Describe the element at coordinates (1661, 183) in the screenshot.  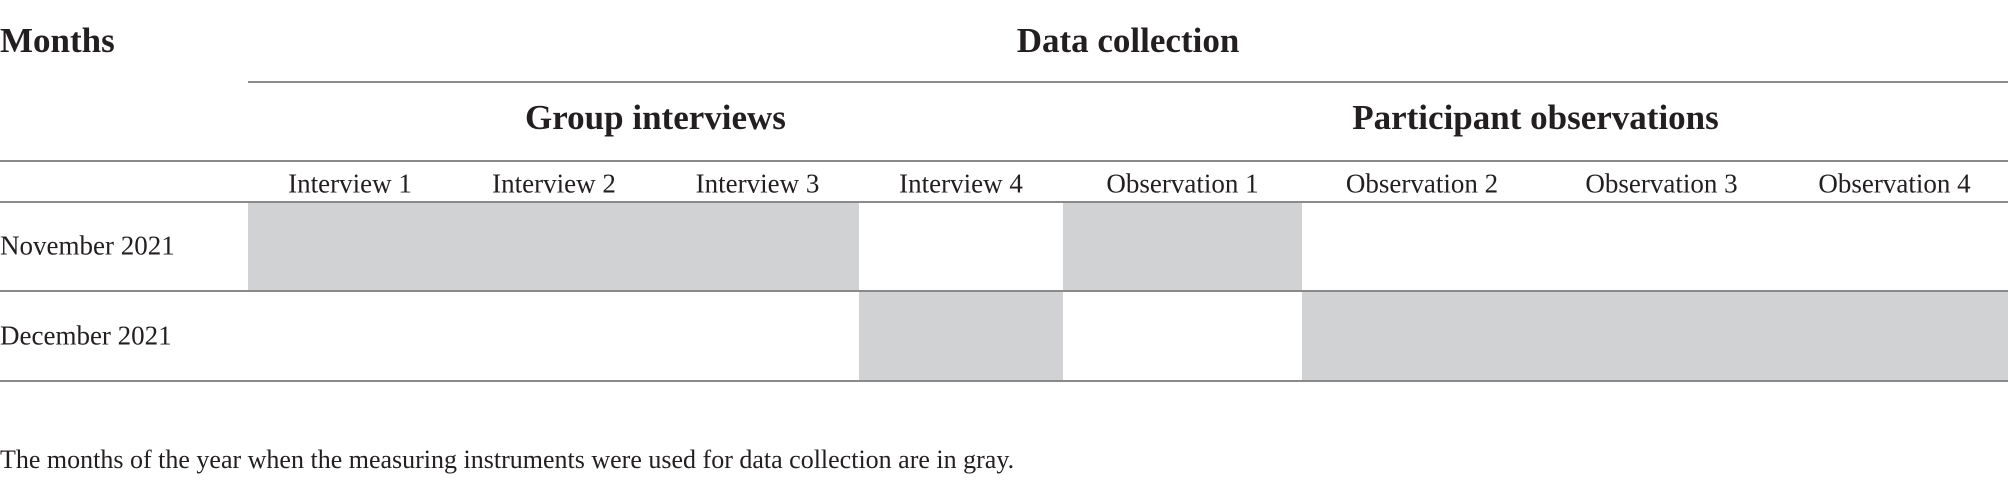
I see `column-header: Observation 3` at that location.